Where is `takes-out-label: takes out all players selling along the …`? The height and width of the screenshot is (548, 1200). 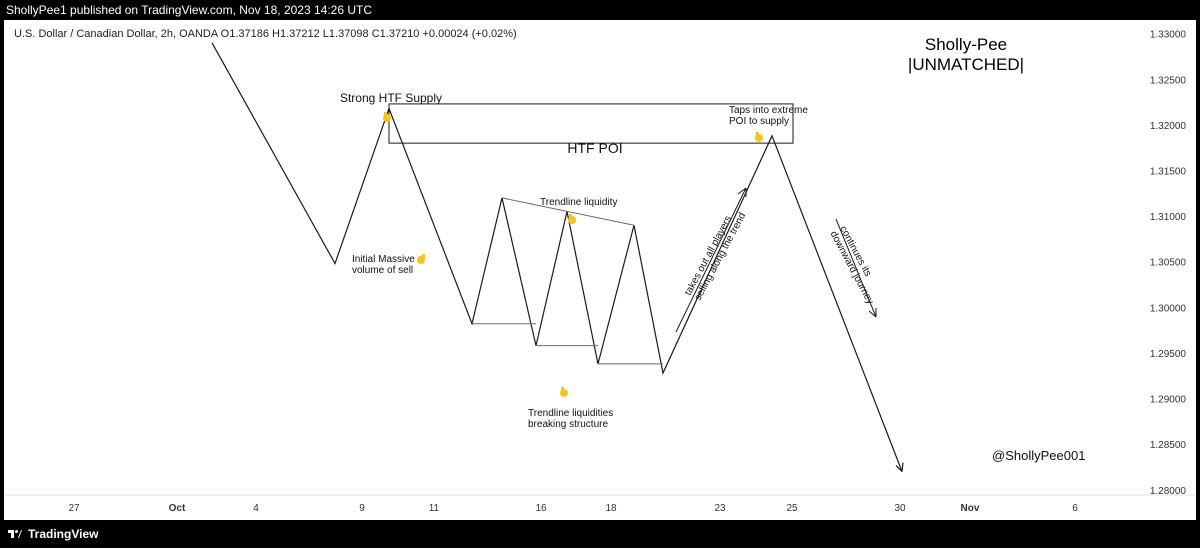
takes-out-label: takes out all players selling along the … is located at coordinates (715, 257).